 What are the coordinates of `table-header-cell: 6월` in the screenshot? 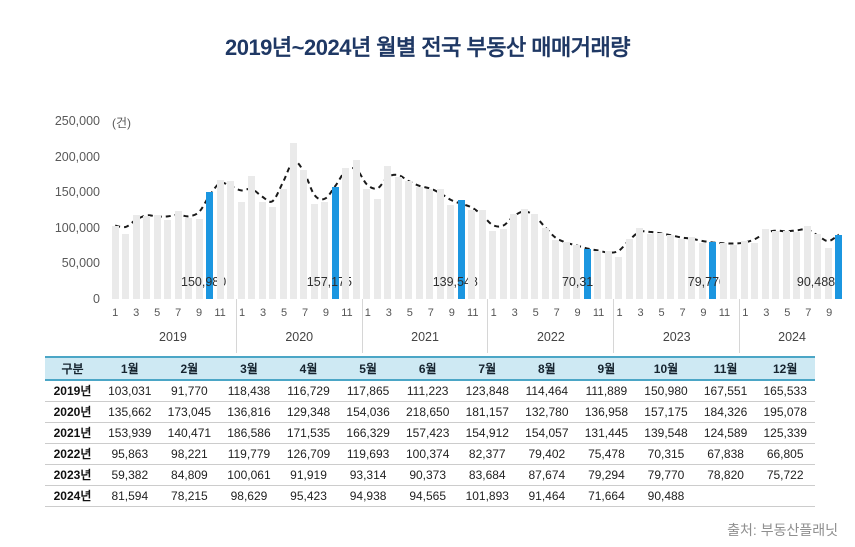 It's located at (427, 368).